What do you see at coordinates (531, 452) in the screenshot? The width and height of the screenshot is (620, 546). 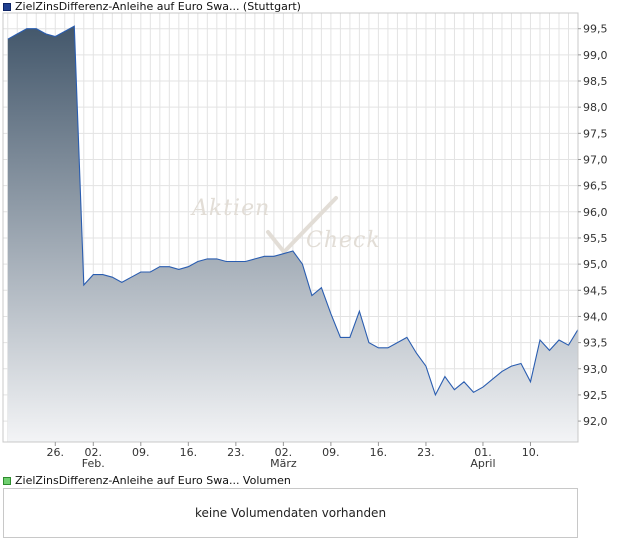 I see `x-tick-label: 10.` at bounding box center [531, 452].